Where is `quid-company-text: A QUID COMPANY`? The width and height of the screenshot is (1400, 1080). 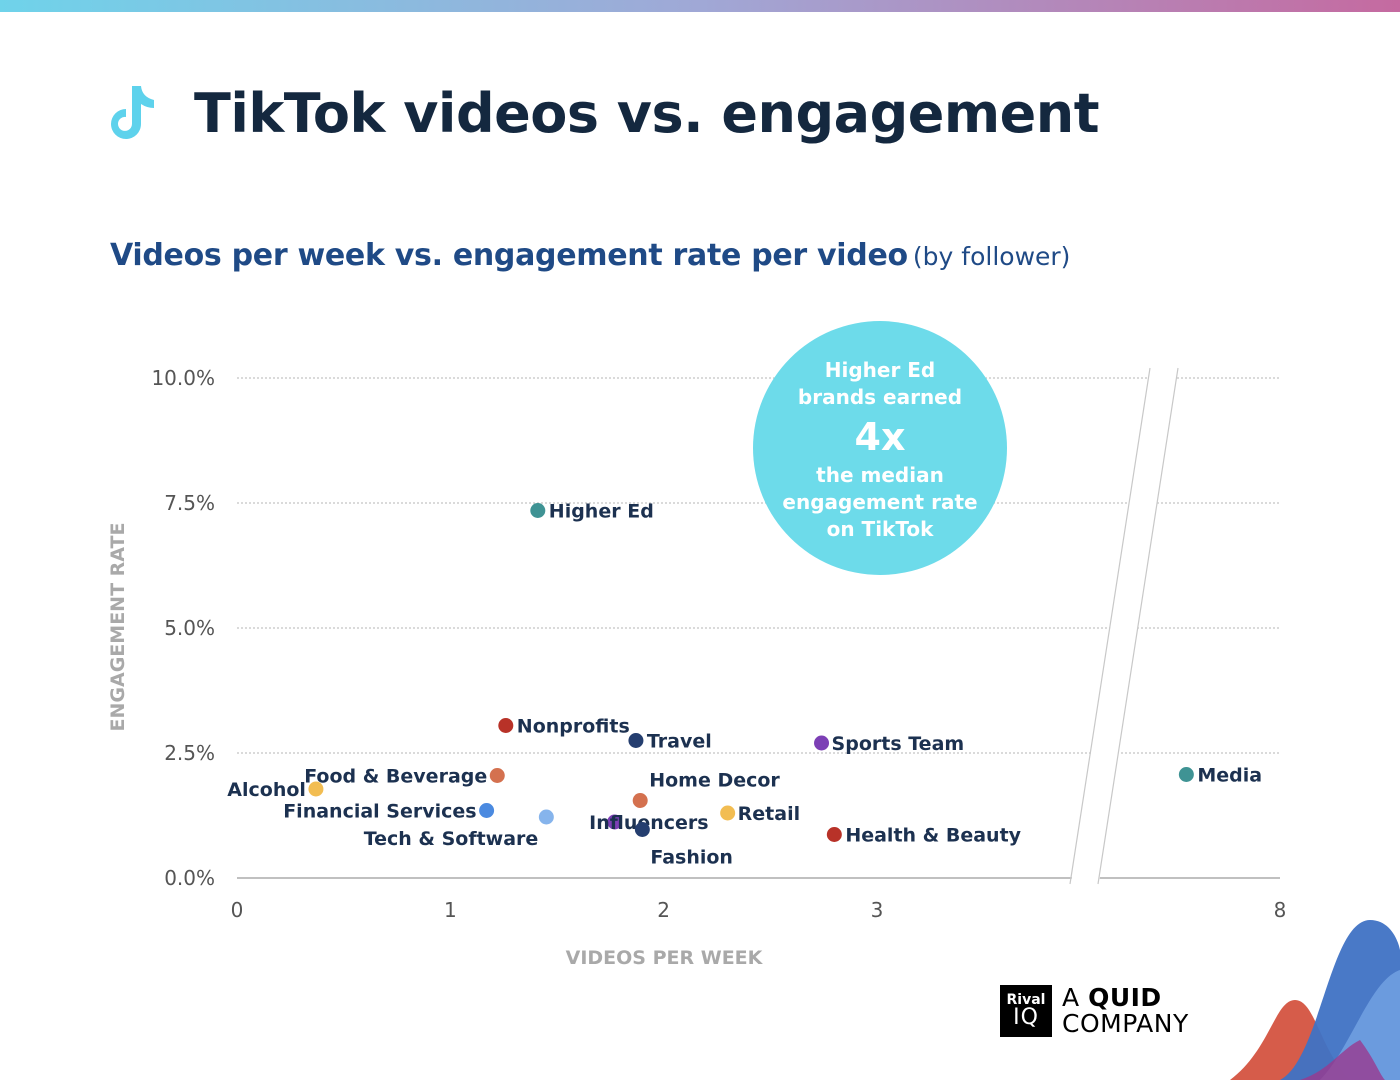 quid-company-text: A QUID COMPANY is located at coordinates (1125, 1011).